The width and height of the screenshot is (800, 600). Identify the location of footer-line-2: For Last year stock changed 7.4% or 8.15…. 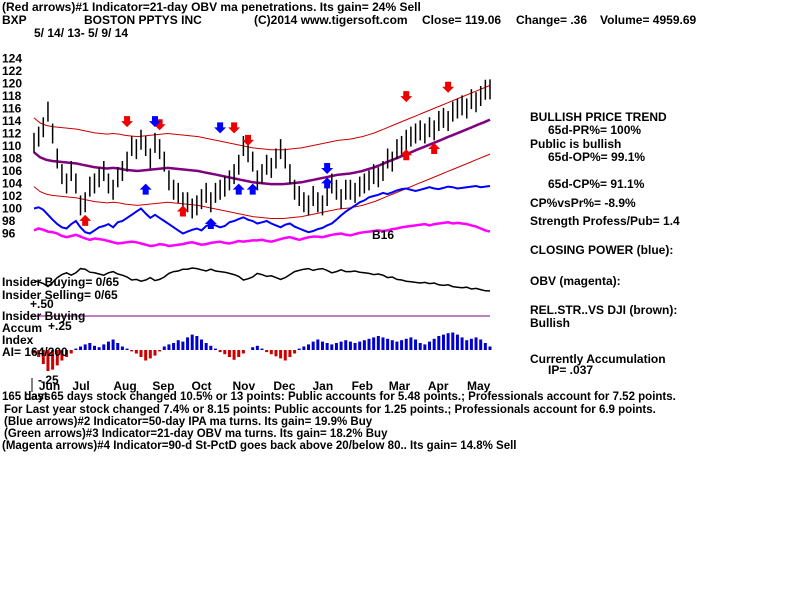
(330, 410).